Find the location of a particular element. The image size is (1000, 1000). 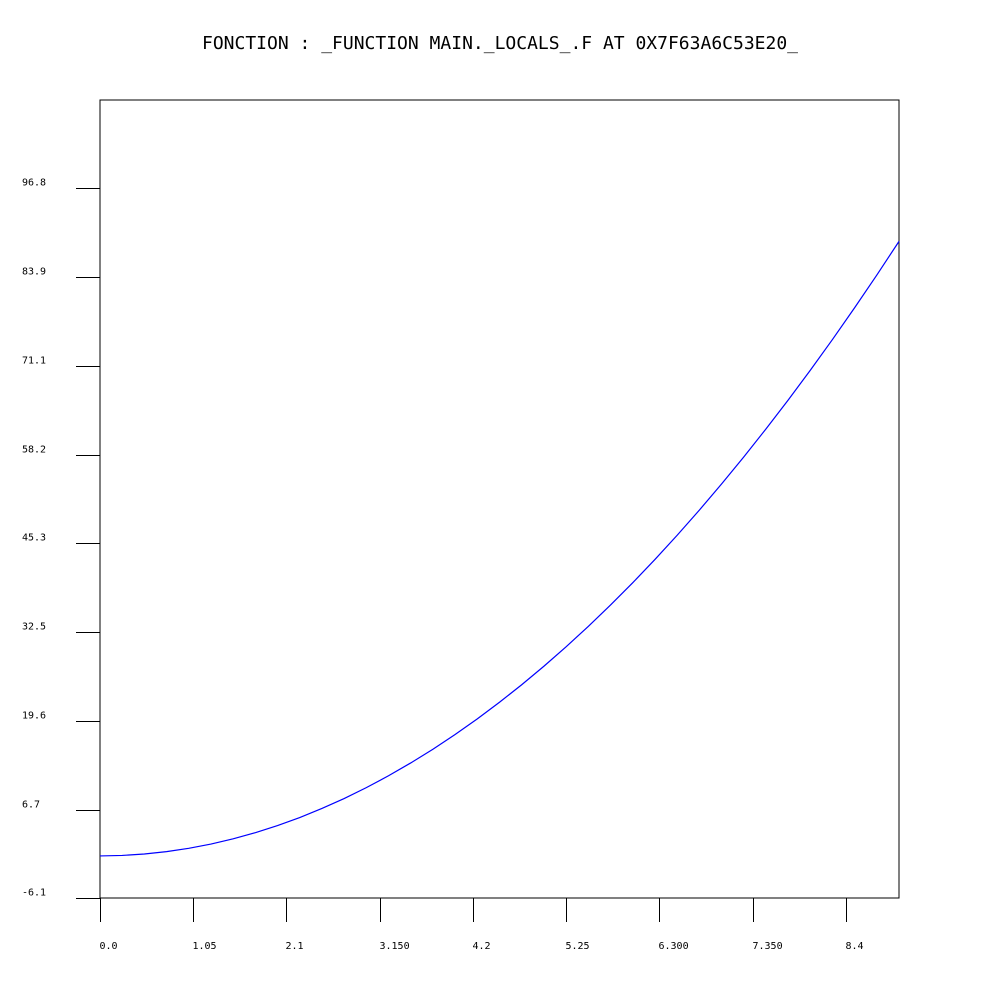

x-tick-label: 0.0 is located at coordinates (109, 946).